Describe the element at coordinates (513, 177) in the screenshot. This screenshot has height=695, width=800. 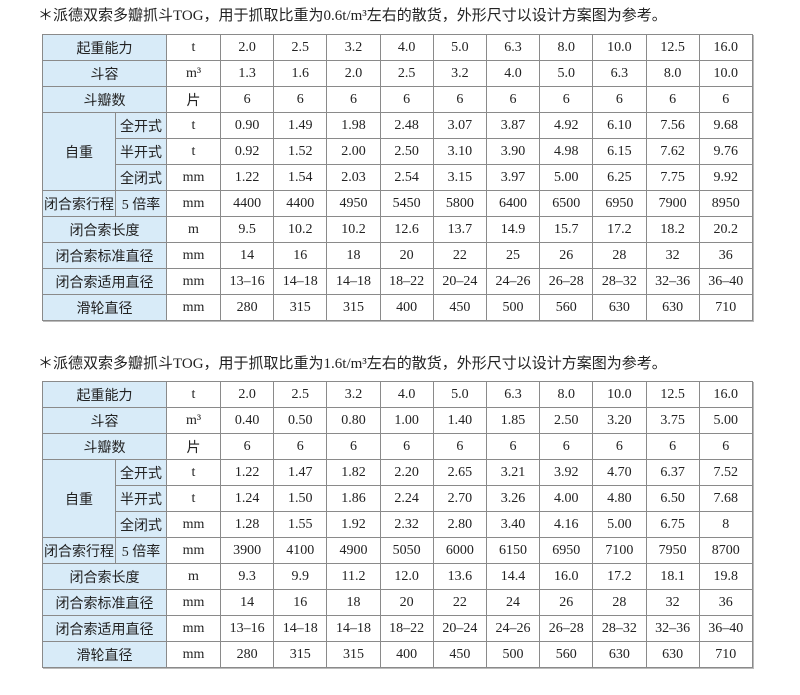
I see `table-cell: 3.97` at that location.